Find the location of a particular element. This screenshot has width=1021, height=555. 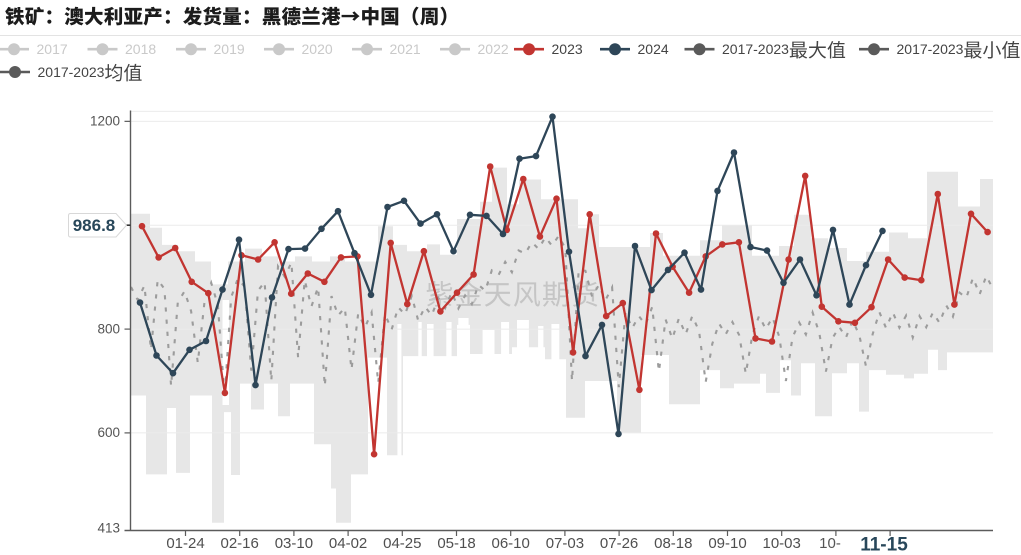

svg-text: 10- is located at coordinates (830, 543).